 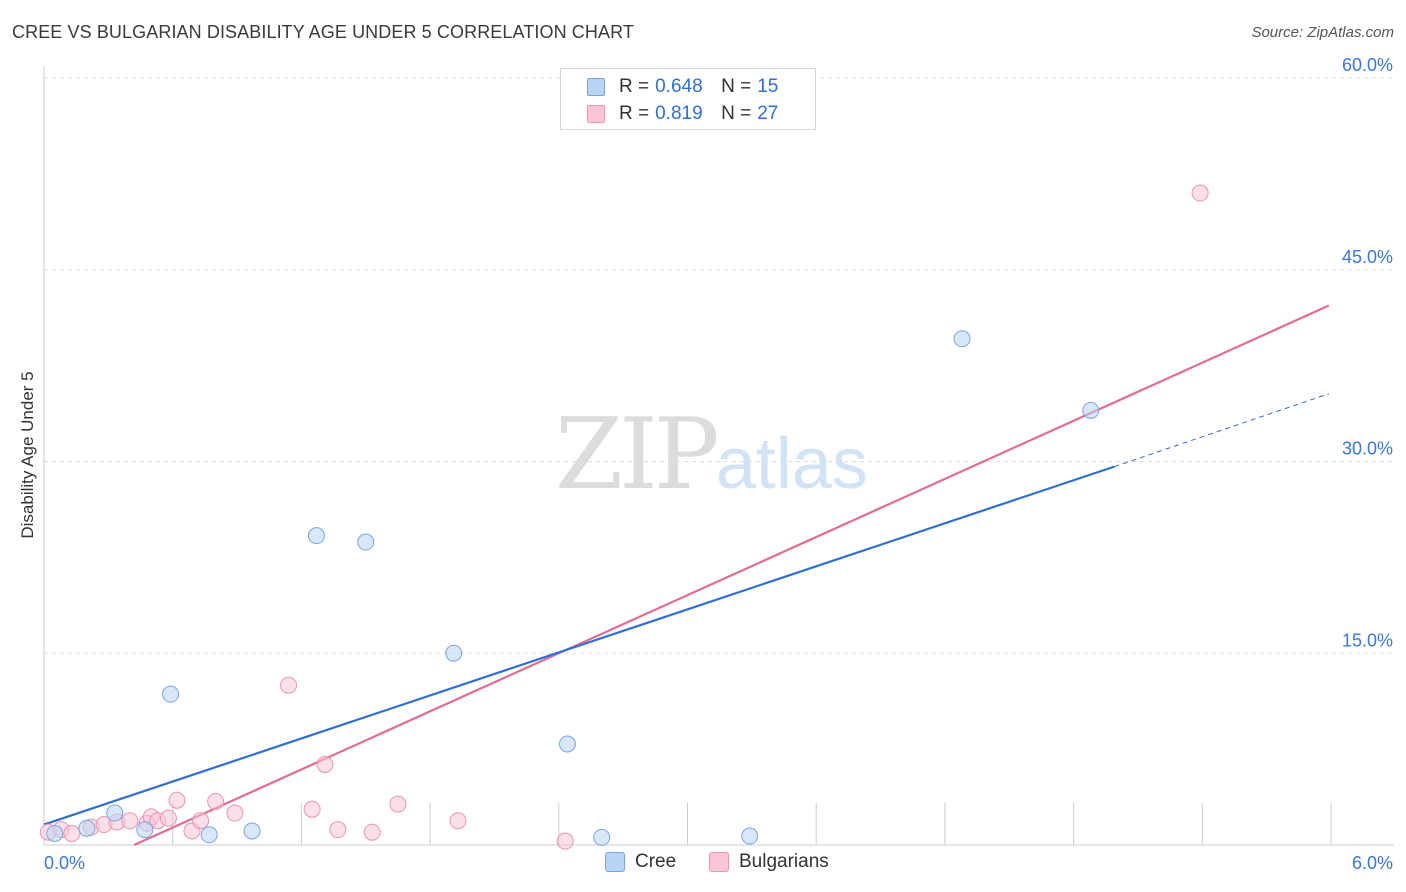 I want to click on bottom-legend-bulgarians: Bulgarians, so click(x=769, y=862).